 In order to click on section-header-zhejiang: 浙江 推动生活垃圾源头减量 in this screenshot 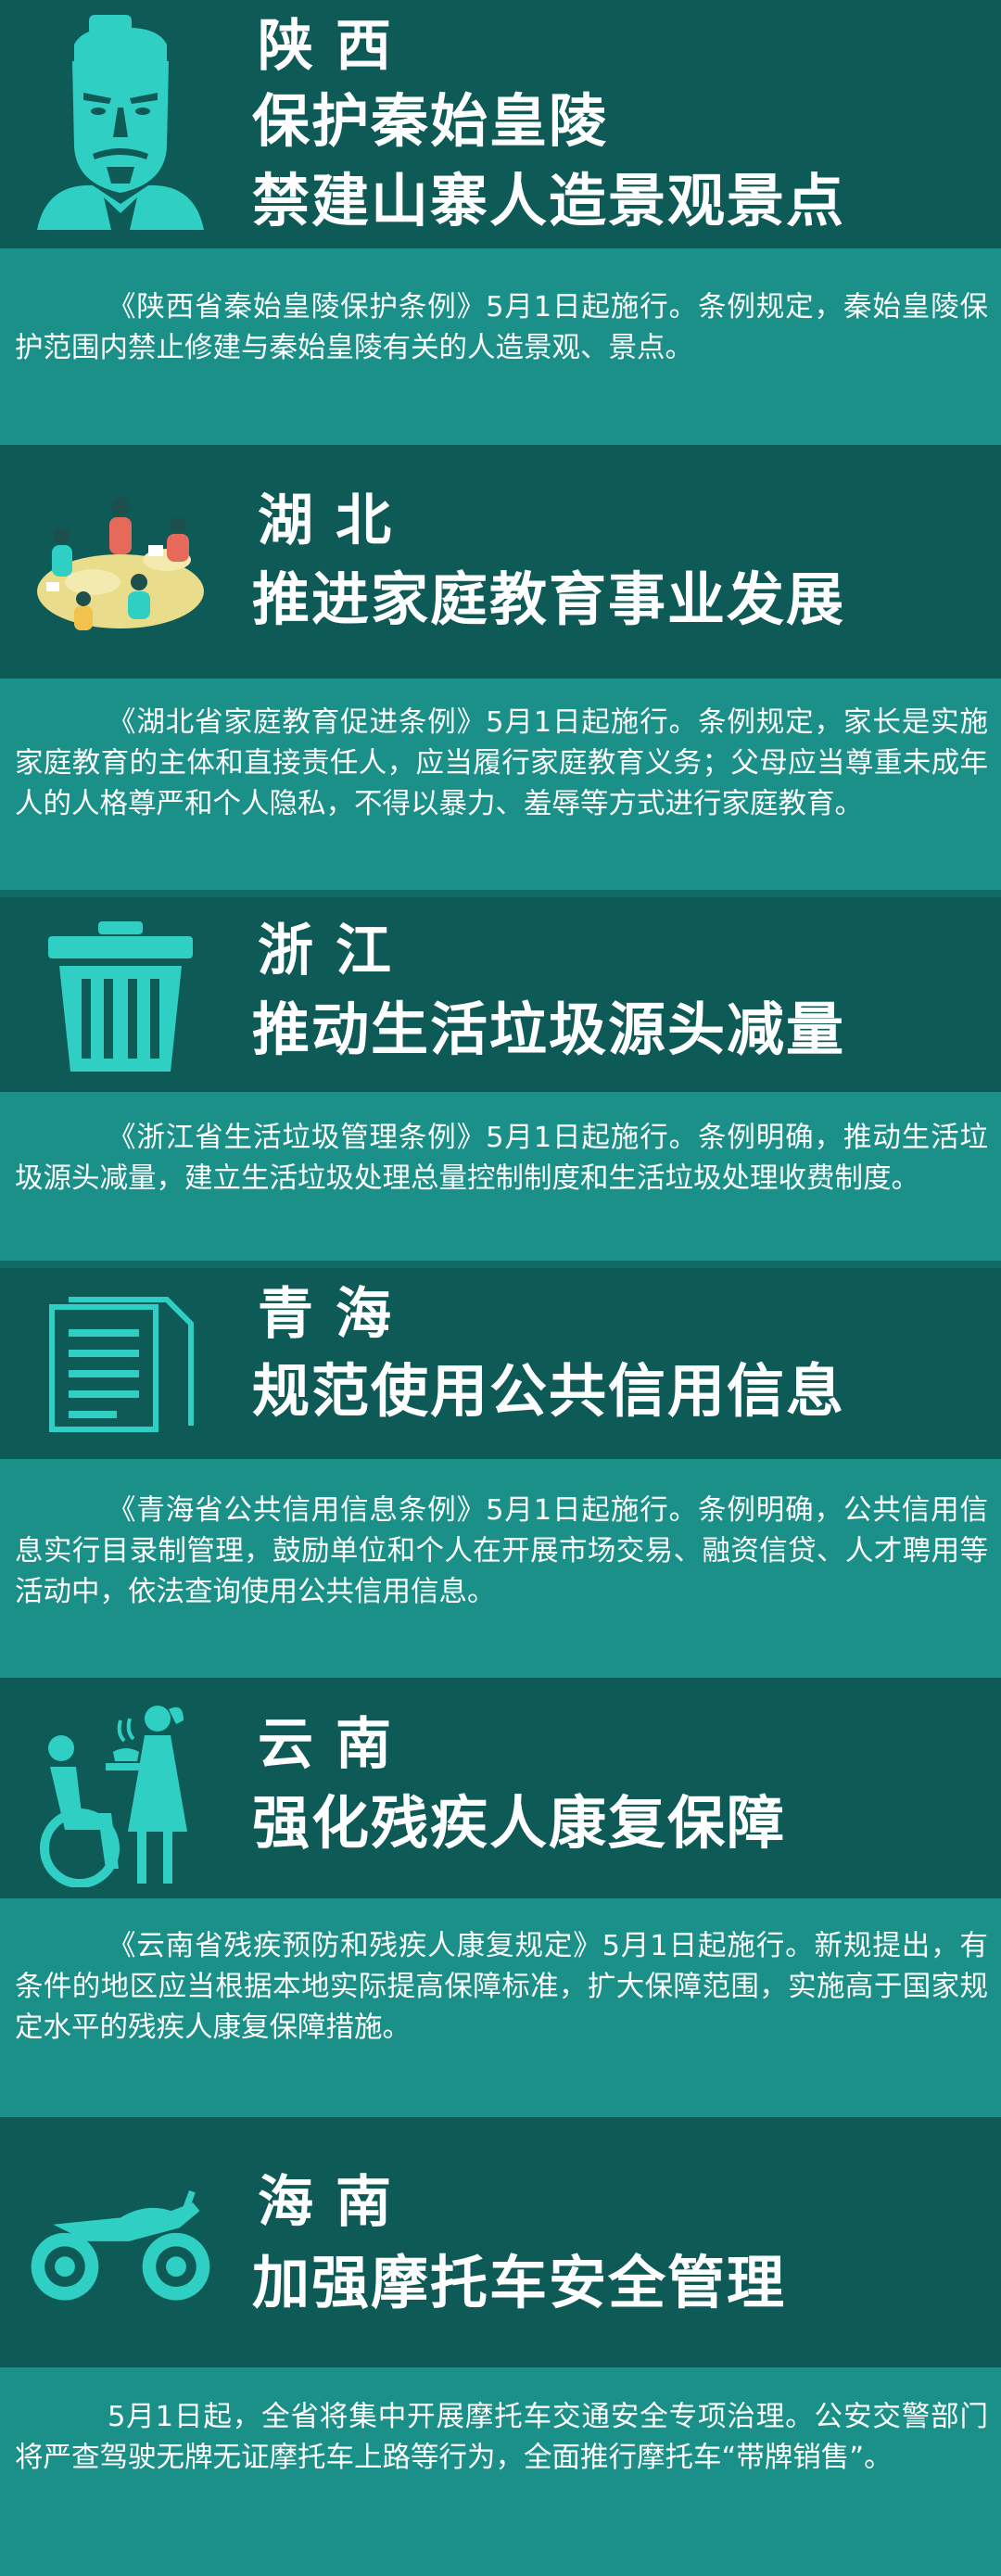, I will do `click(500, 995)`.